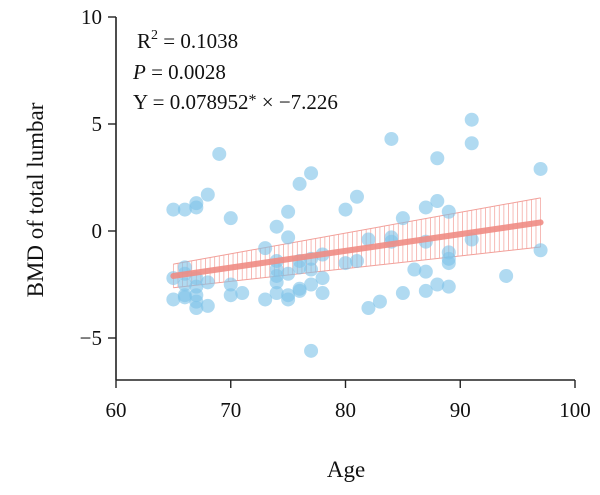 The width and height of the screenshot is (600, 495). I want to click on x-tick-label: 90, so click(460, 410).